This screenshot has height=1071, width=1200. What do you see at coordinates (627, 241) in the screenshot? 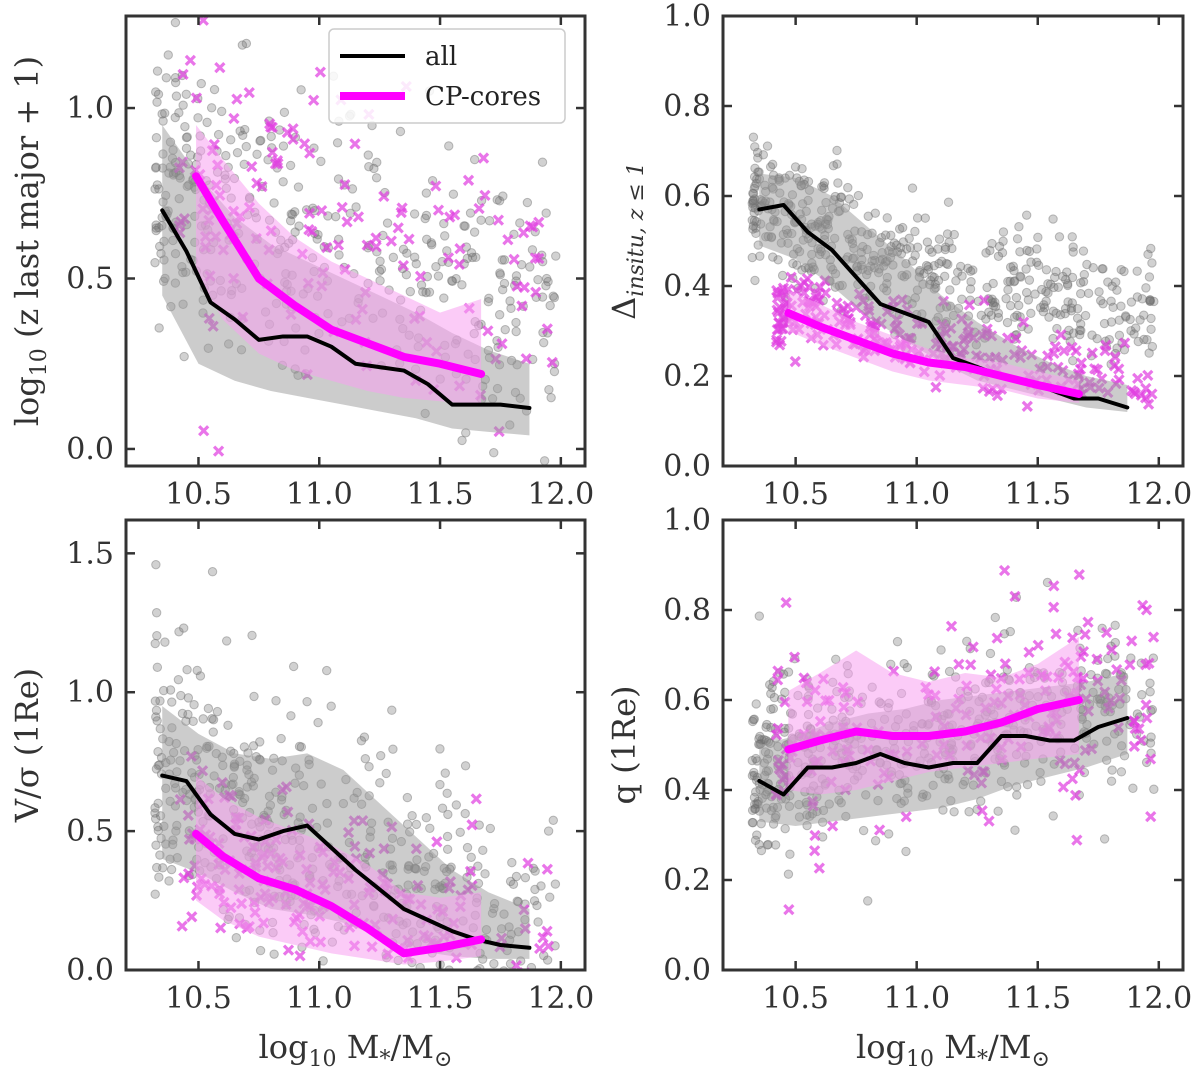
I see `y-axis-label: Δinsitu, z ≤ 1` at bounding box center [627, 241].